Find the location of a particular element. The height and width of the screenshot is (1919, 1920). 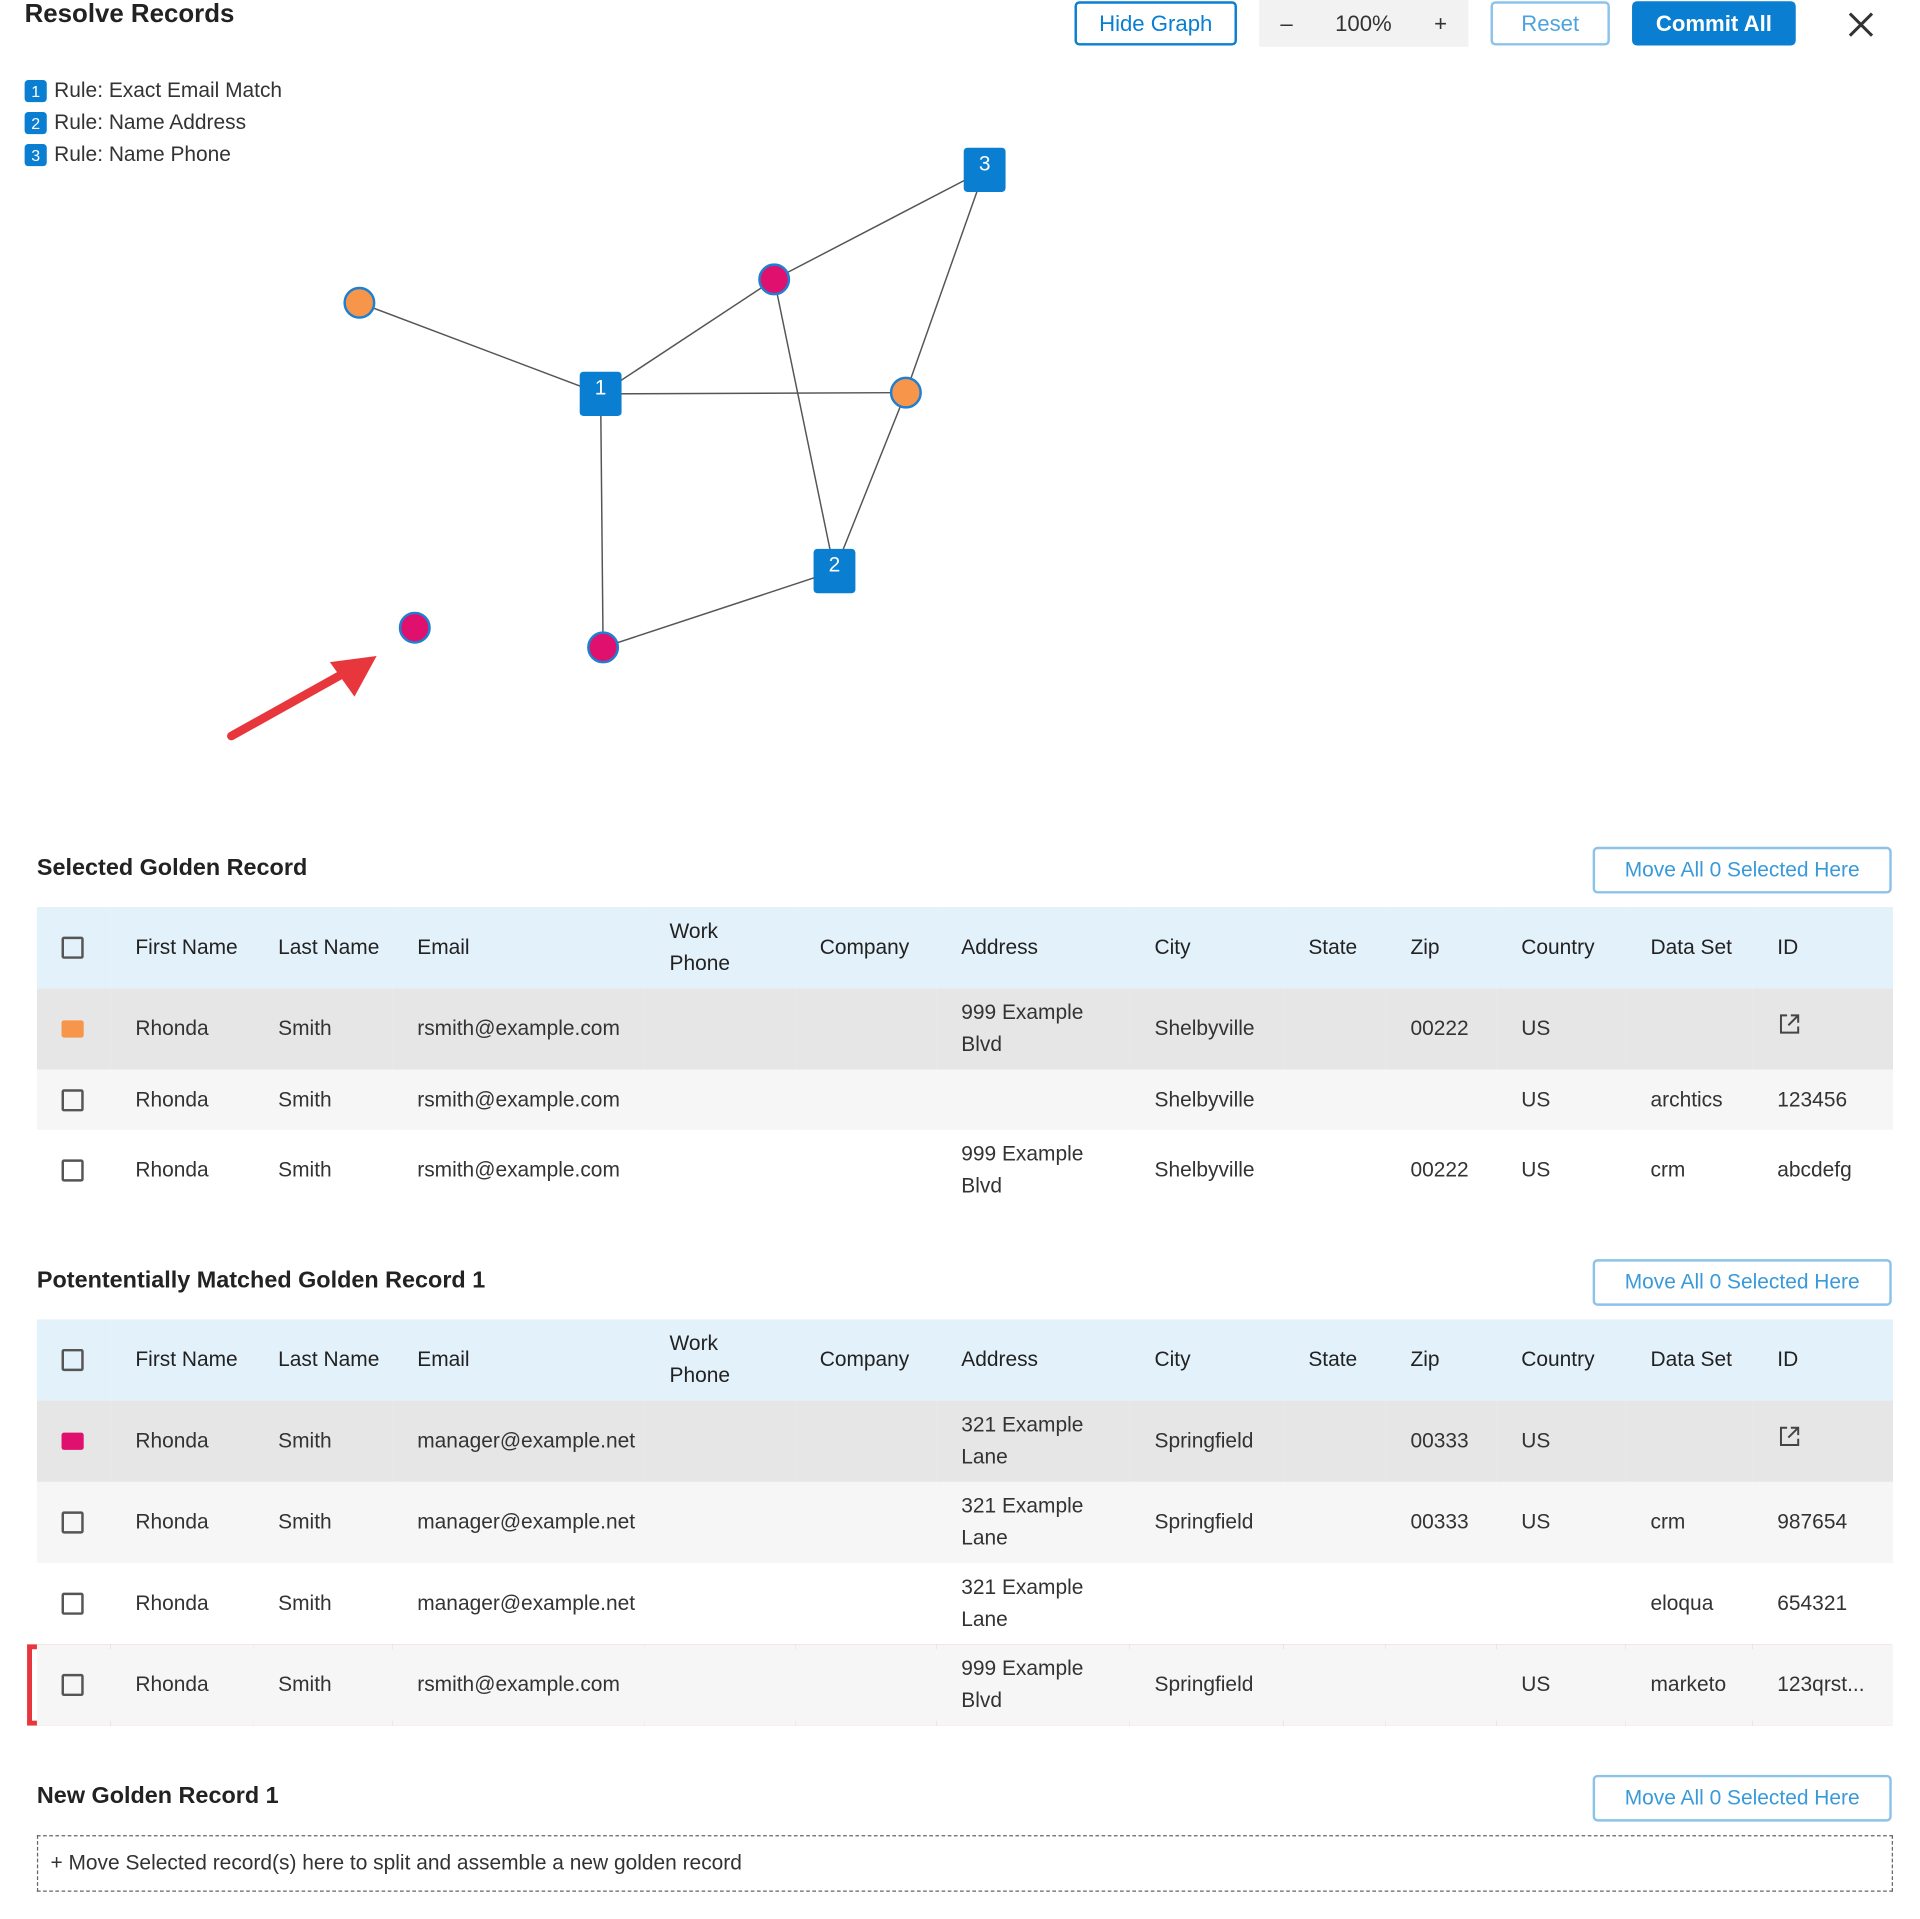

zoom-level: 100% is located at coordinates (1363, 23).